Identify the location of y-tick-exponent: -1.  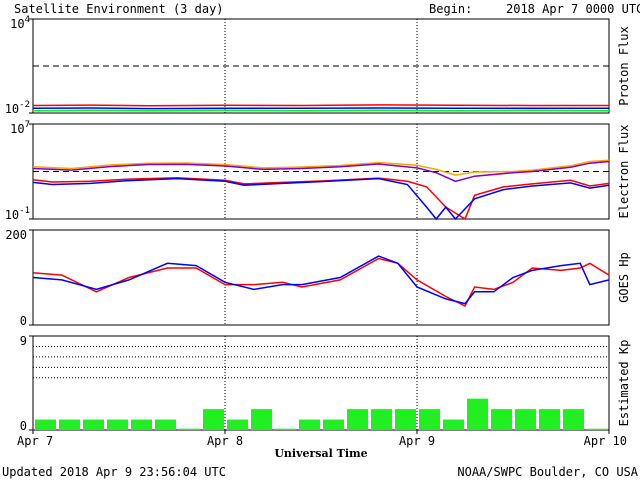
(24, 211).